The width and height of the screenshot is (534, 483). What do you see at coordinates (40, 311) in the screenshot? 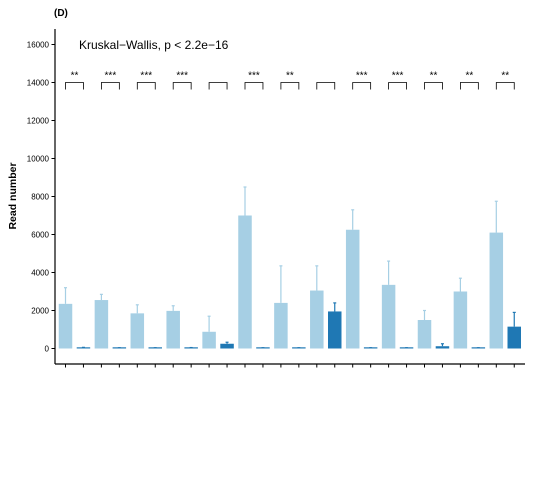
I see `y-tick-label-2000: 2000` at bounding box center [40, 311].